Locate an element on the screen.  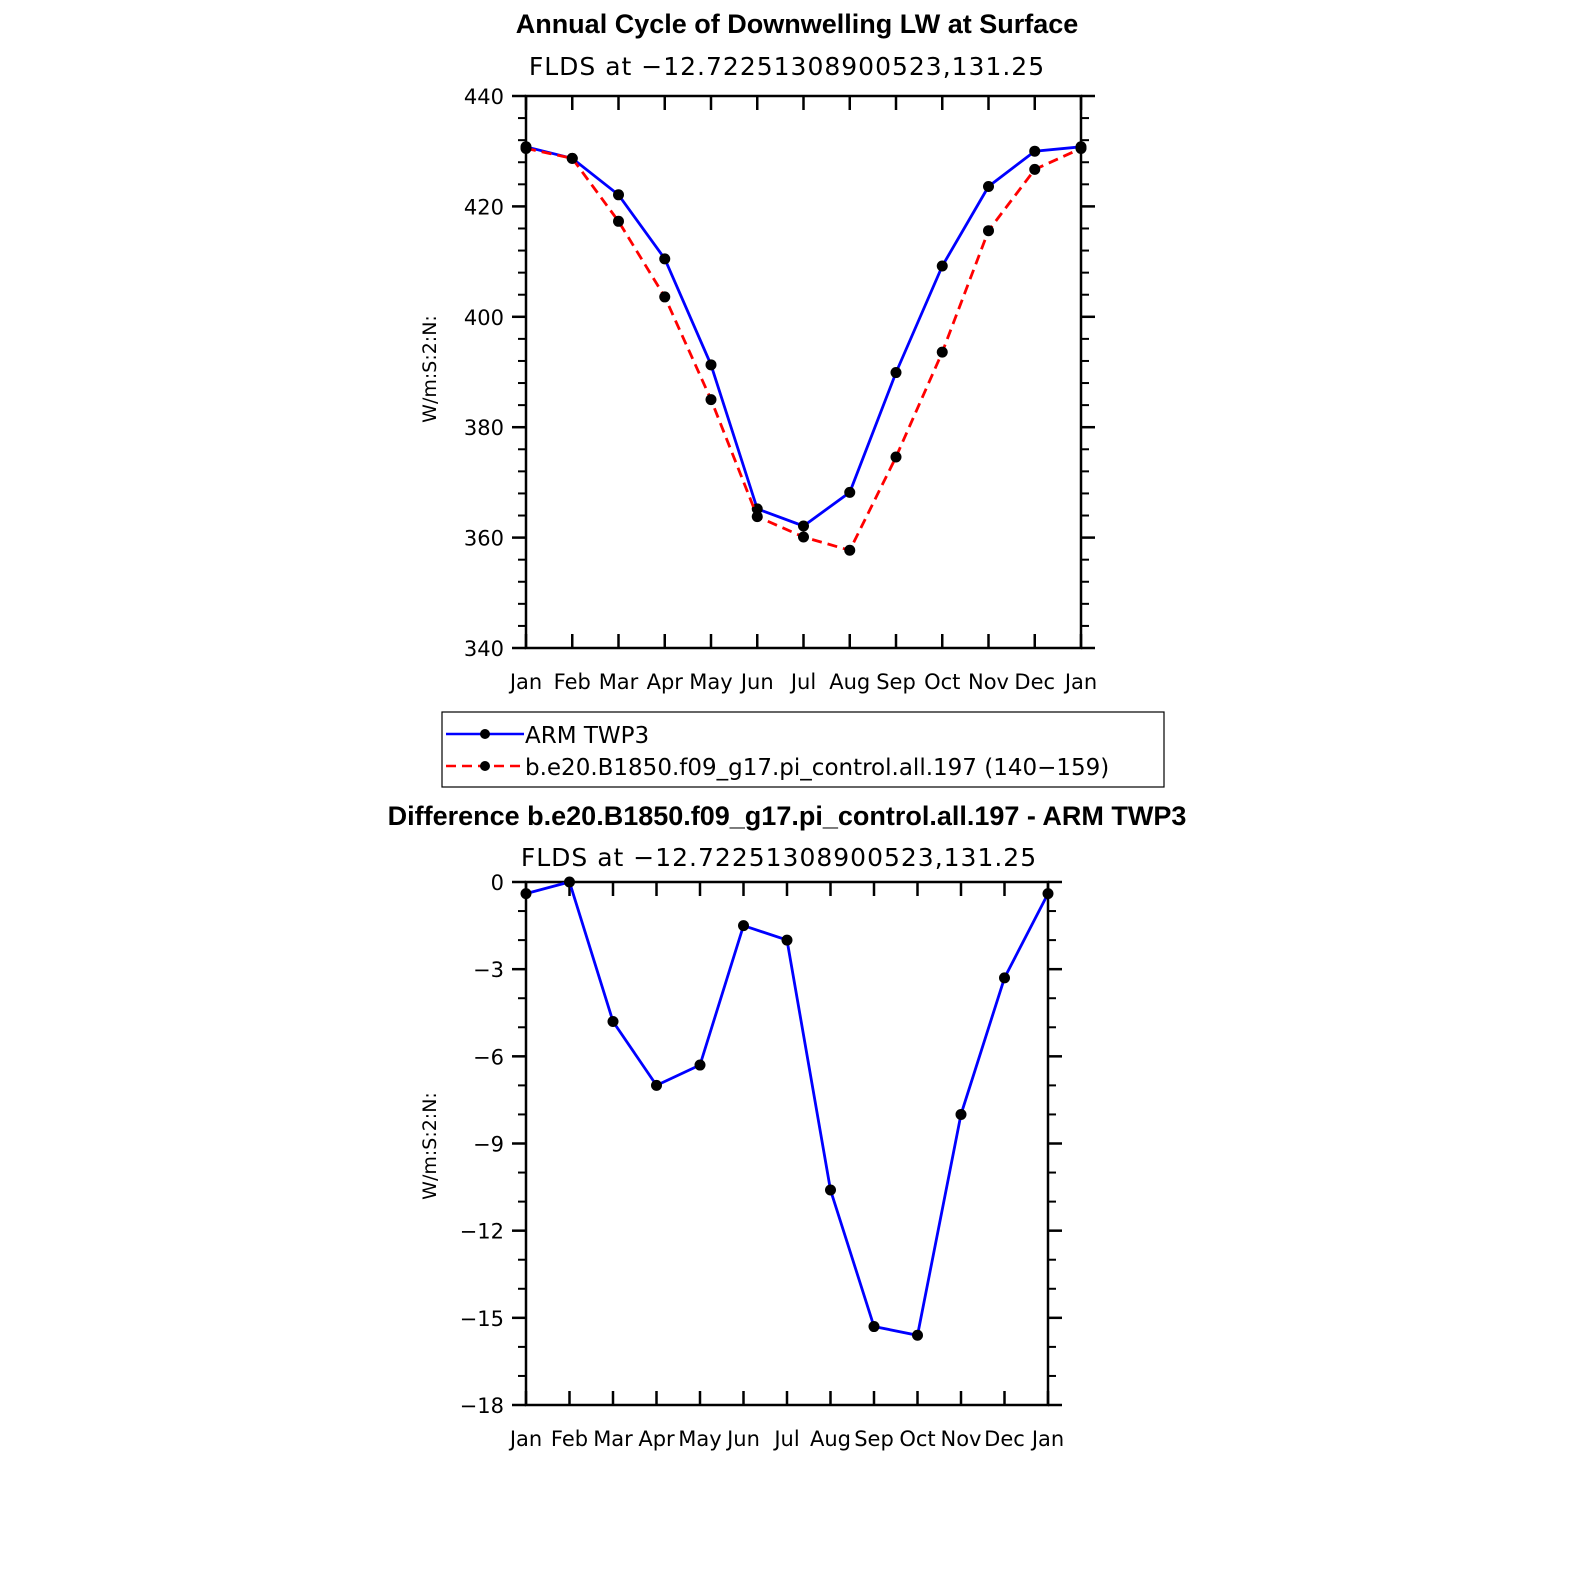
chart1-xtick-label: Feb is located at coordinates (572, 682).